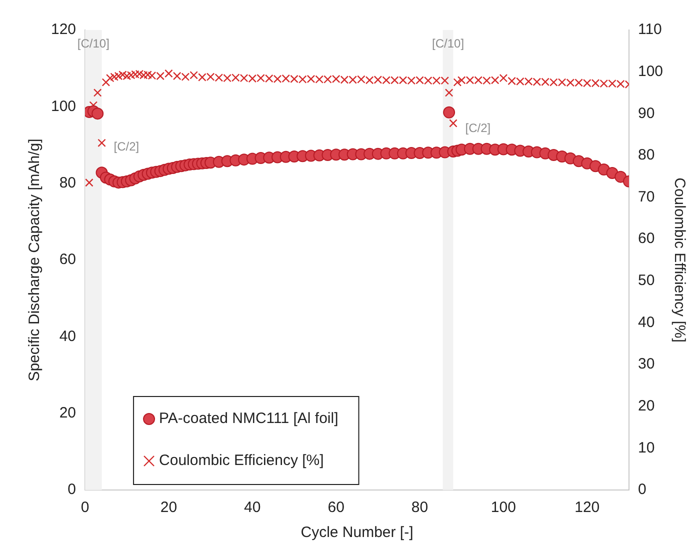 The width and height of the screenshot is (696, 554). I want to click on x-tick-label: 100, so click(503, 507).